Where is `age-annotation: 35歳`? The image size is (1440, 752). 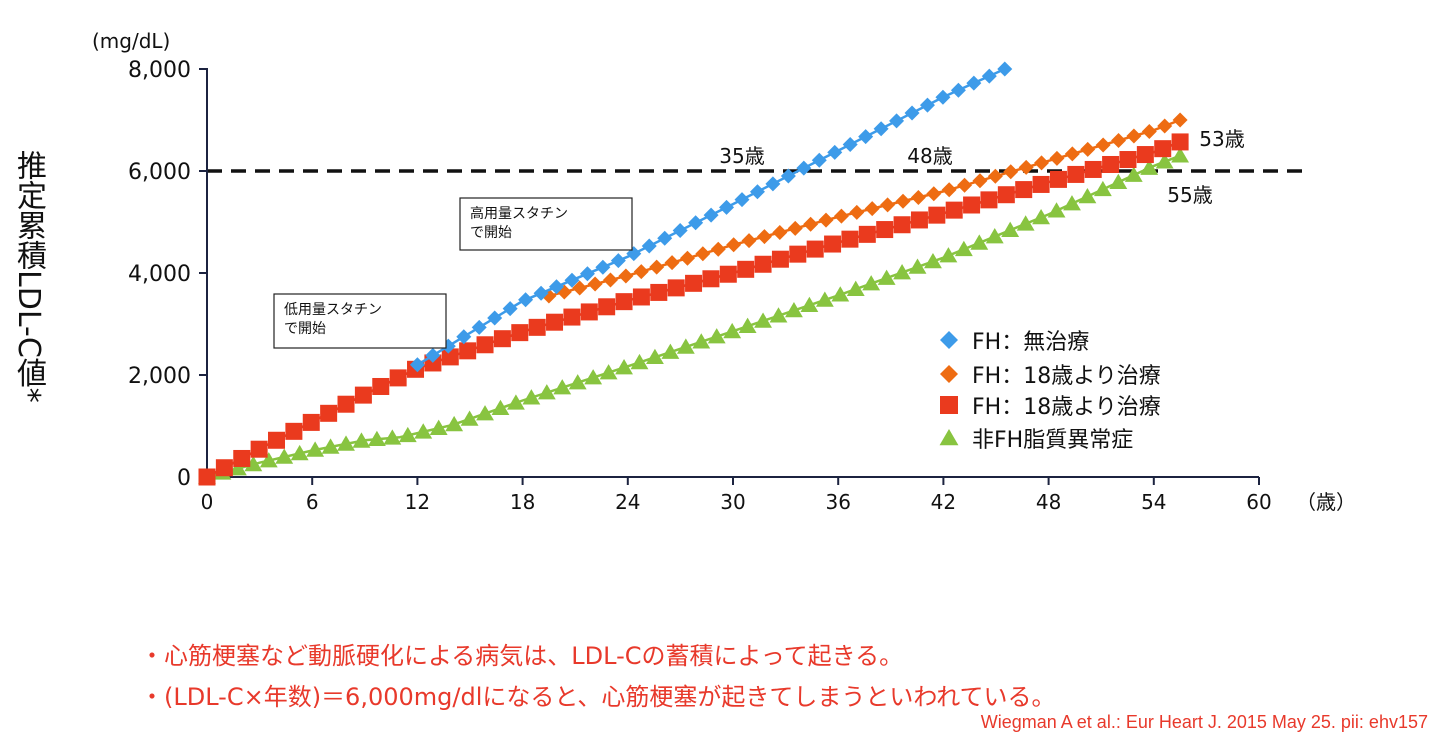 age-annotation: 35歳 is located at coordinates (741, 156).